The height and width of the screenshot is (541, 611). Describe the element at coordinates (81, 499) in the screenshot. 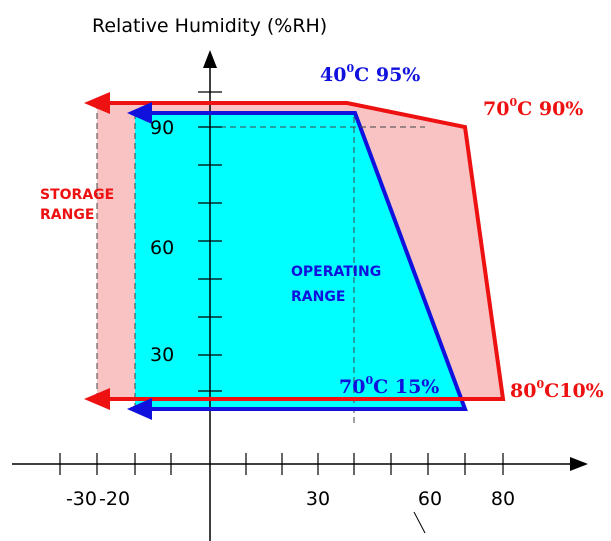

I see `x-tick-label-minus30: -30` at that location.